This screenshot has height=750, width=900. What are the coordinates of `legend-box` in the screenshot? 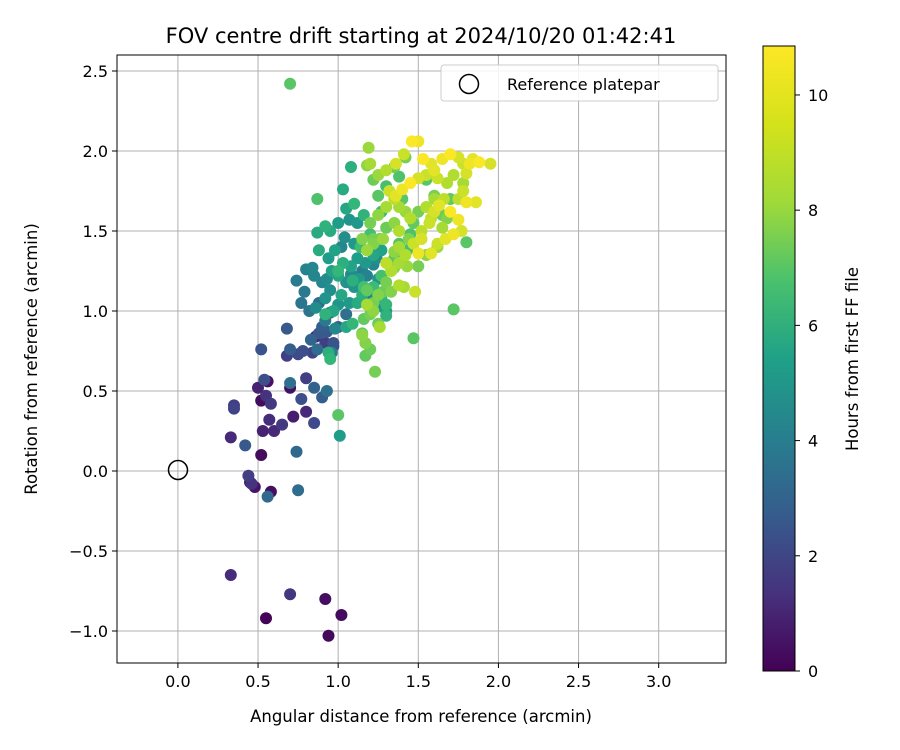 It's located at (579, 83).